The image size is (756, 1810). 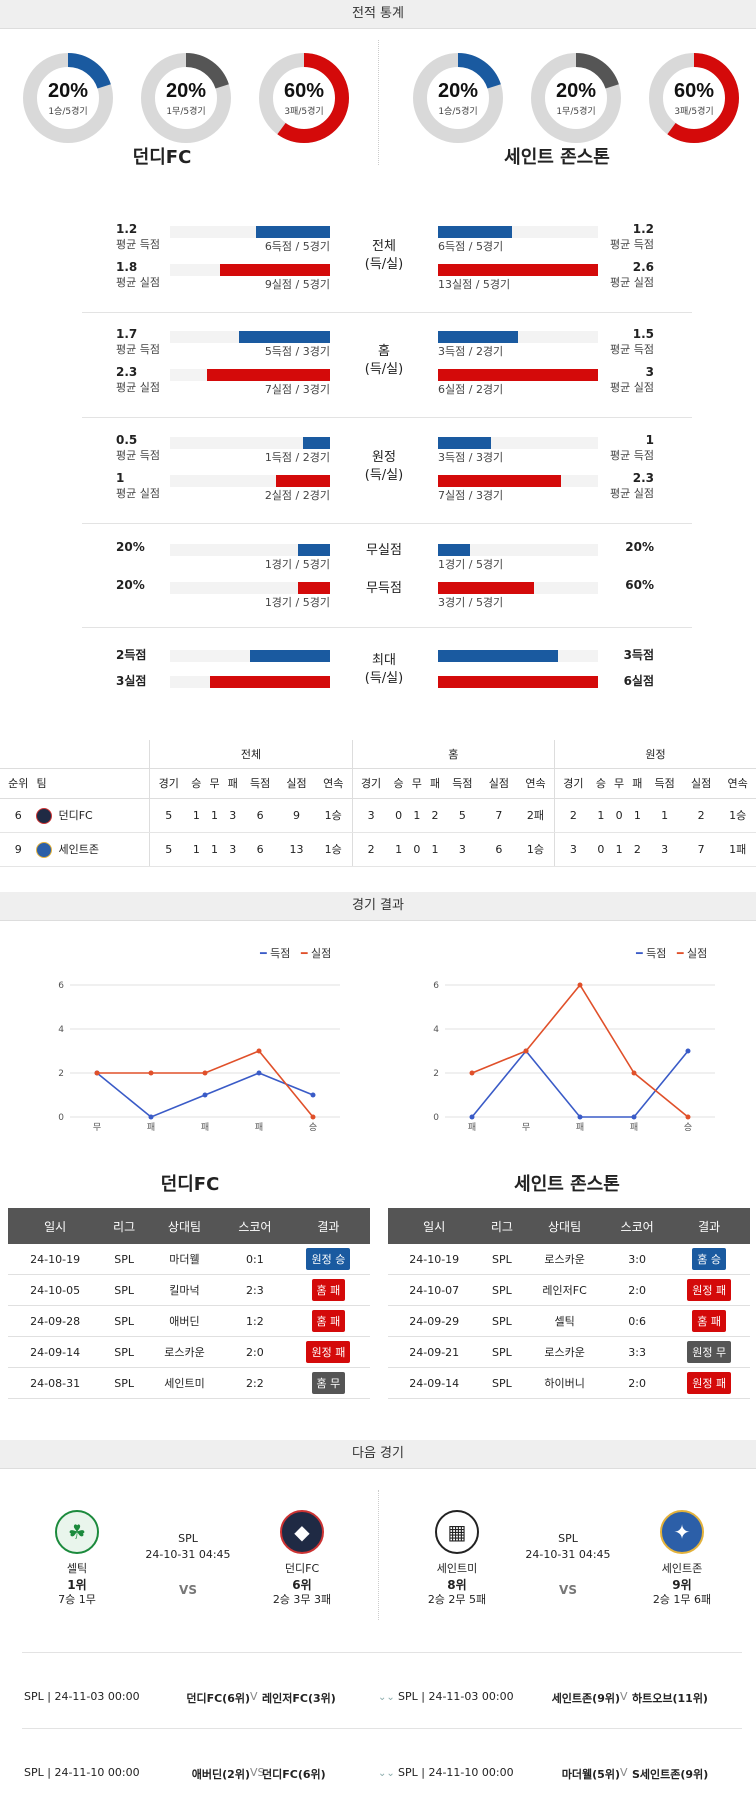 I want to click on fixture-away-team: 레인저FC(3위), so click(x=299, y=1698).